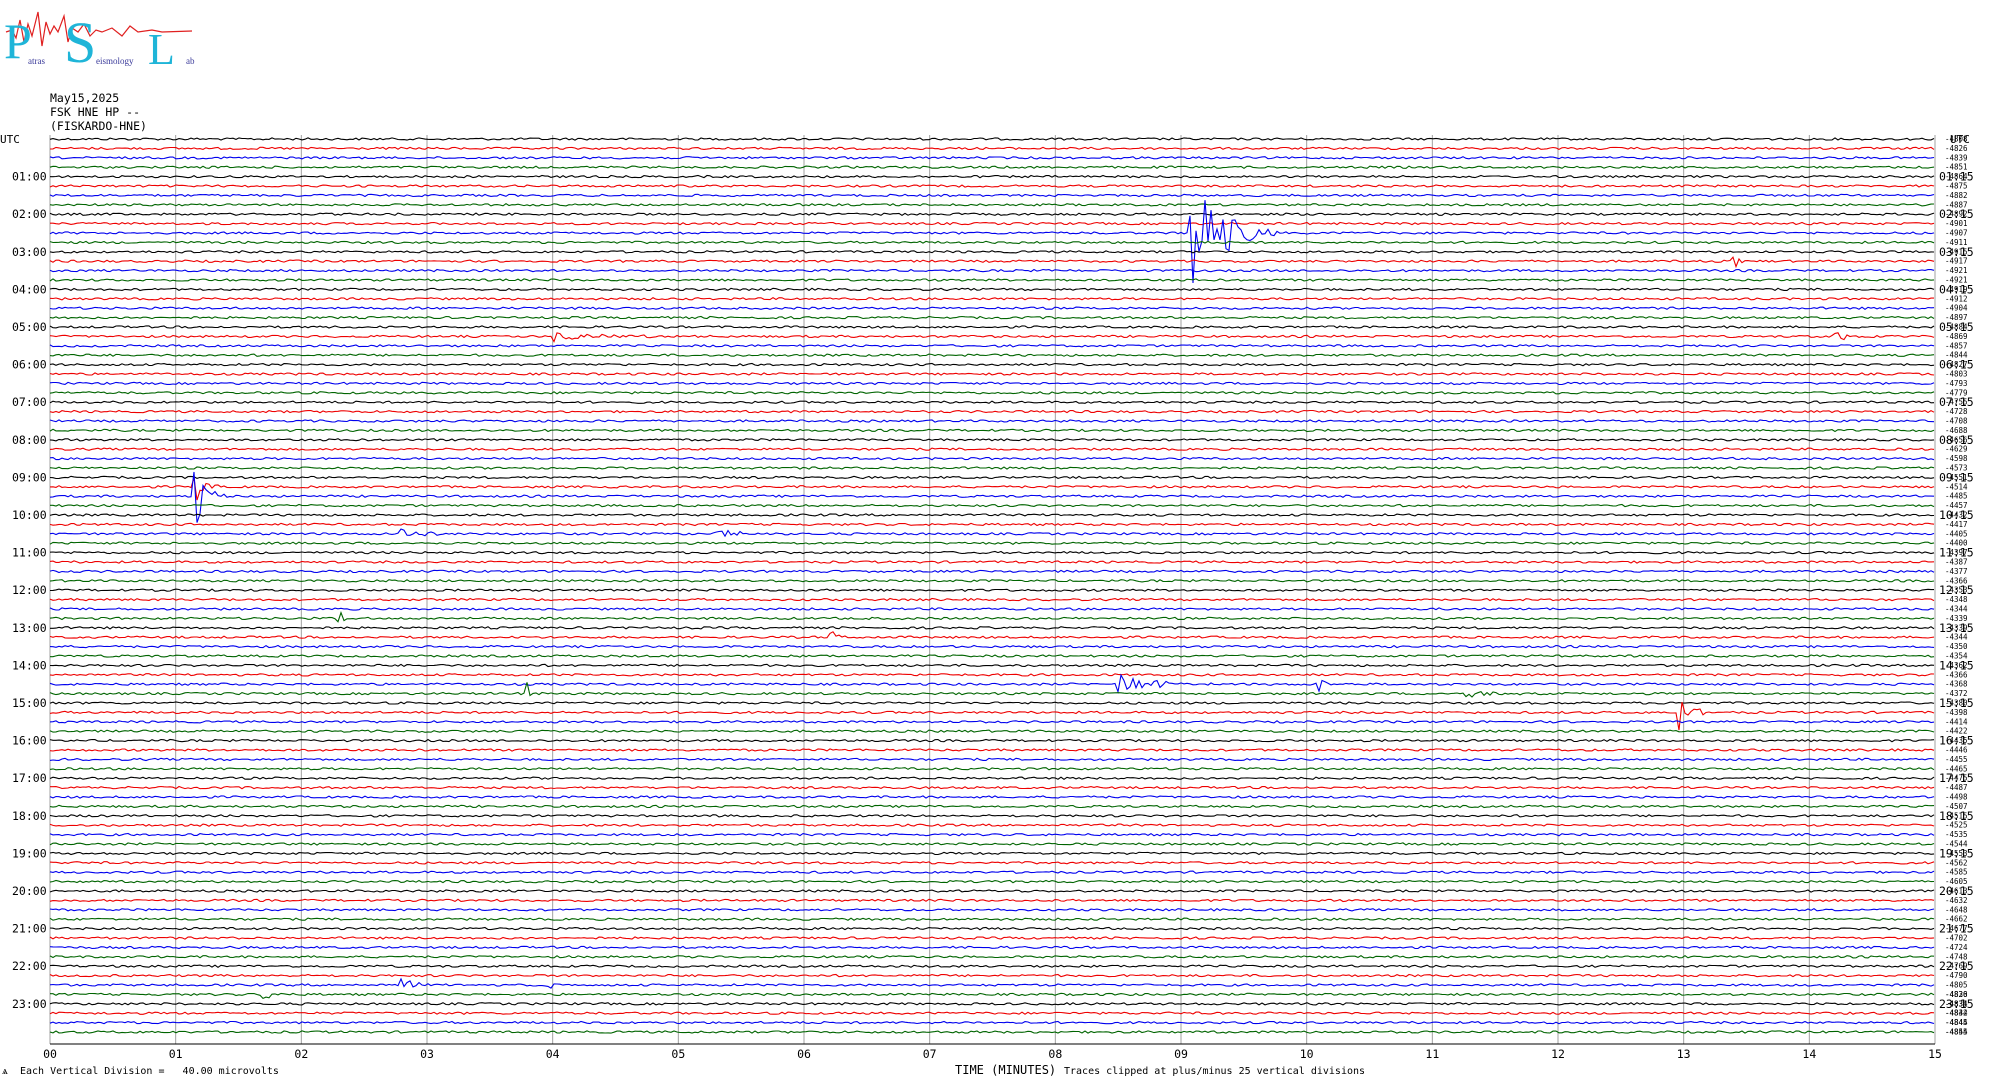 The width and height of the screenshot is (2010, 1080). I want to click on left-hour-label: 10:00, so click(29, 515).